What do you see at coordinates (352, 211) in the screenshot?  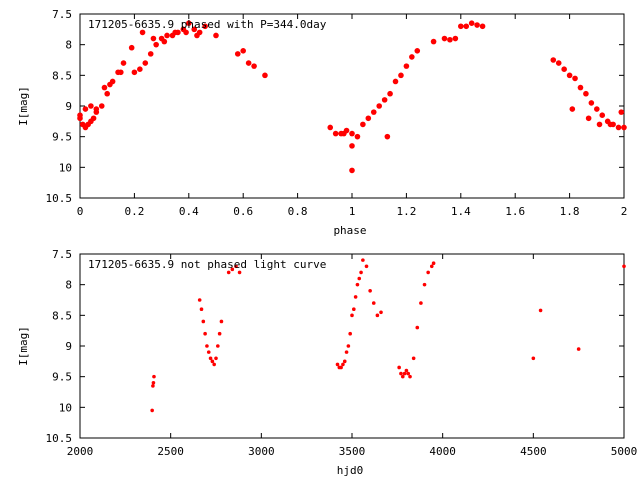 I see `phased-x-tick-label: 1` at bounding box center [352, 211].